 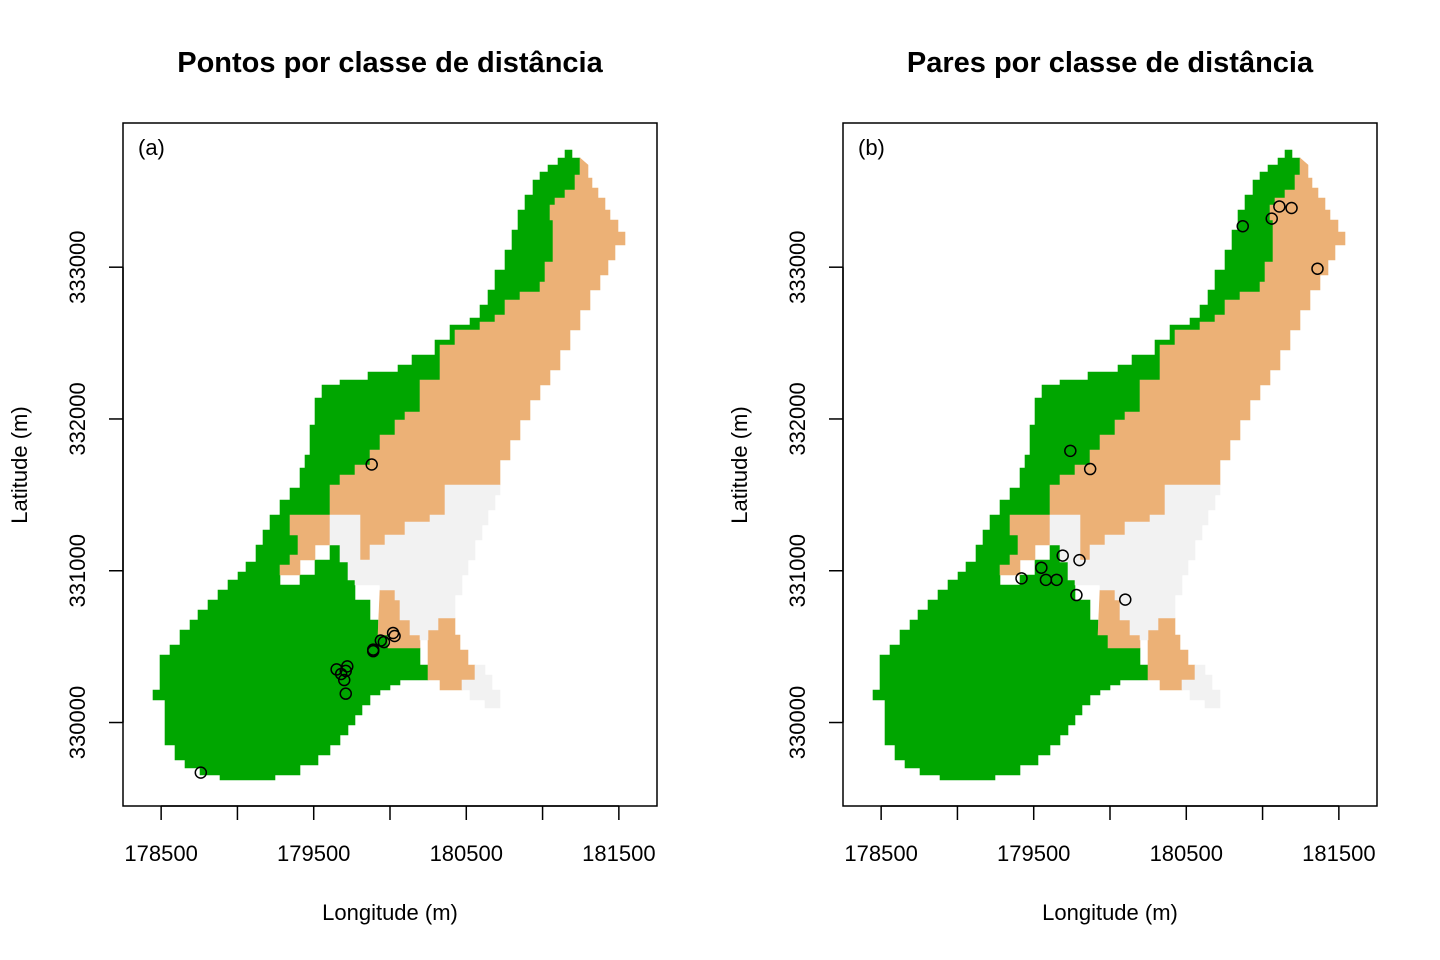 What do you see at coordinates (390, 912) in the screenshot?
I see `panel-a-x-axis-label: Longitude (m)` at bounding box center [390, 912].